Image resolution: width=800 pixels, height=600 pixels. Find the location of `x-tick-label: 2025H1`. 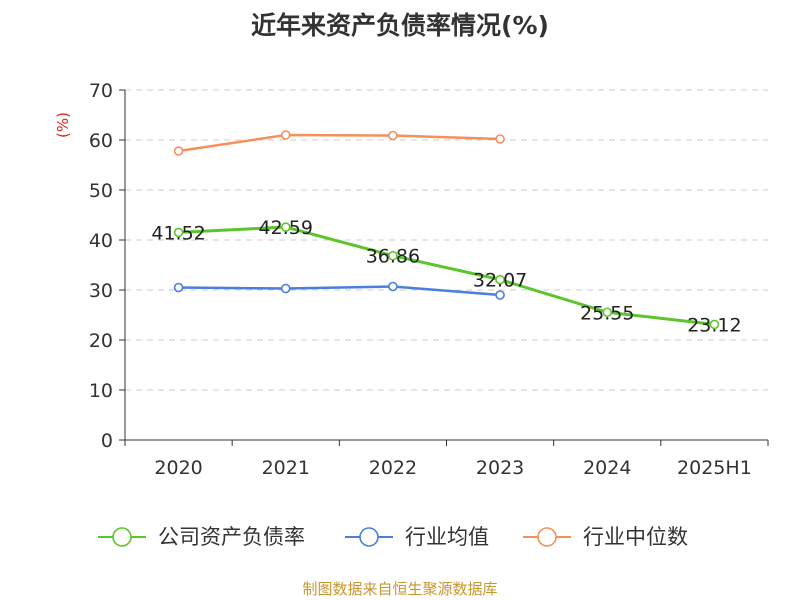

x-tick-label: 2025H1 is located at coordinates (714, 468).